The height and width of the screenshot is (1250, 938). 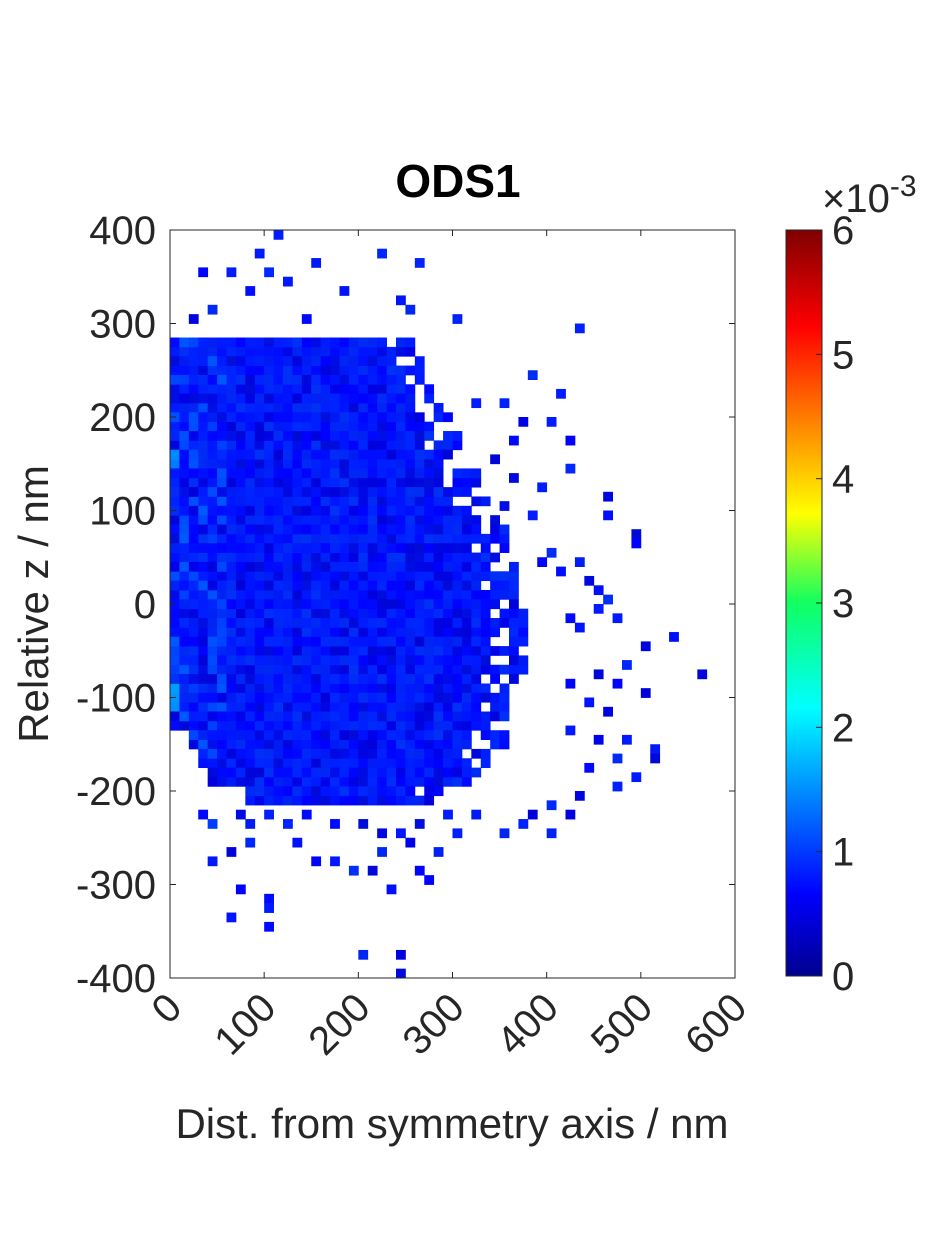 I want to click on colorbar-tick-label: 1, so click(x=843, y=853).